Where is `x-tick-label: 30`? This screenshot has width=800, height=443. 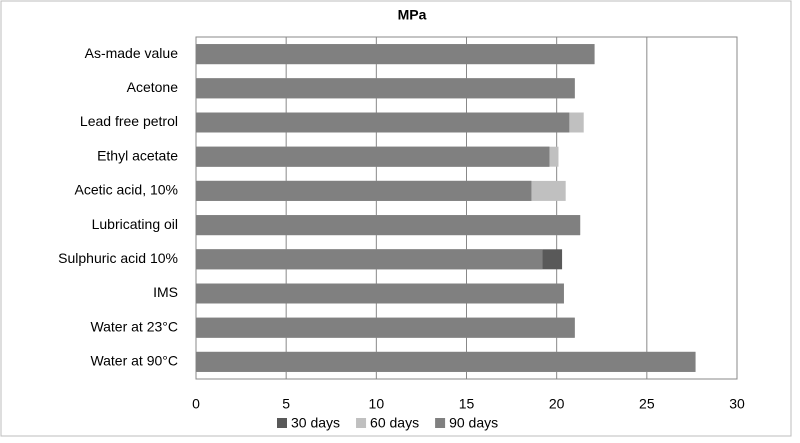 x-tick-label: 30 is located at coordinates (737, 404).